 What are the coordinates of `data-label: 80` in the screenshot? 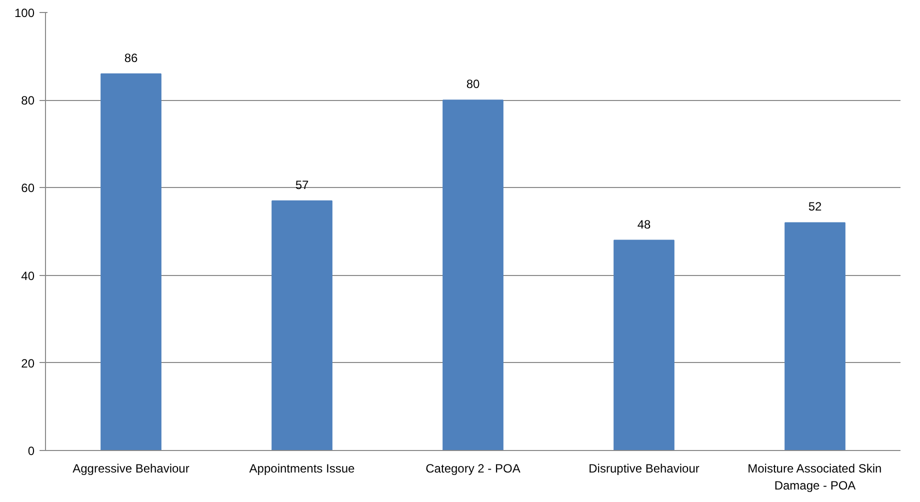 It's located at (473, 84).